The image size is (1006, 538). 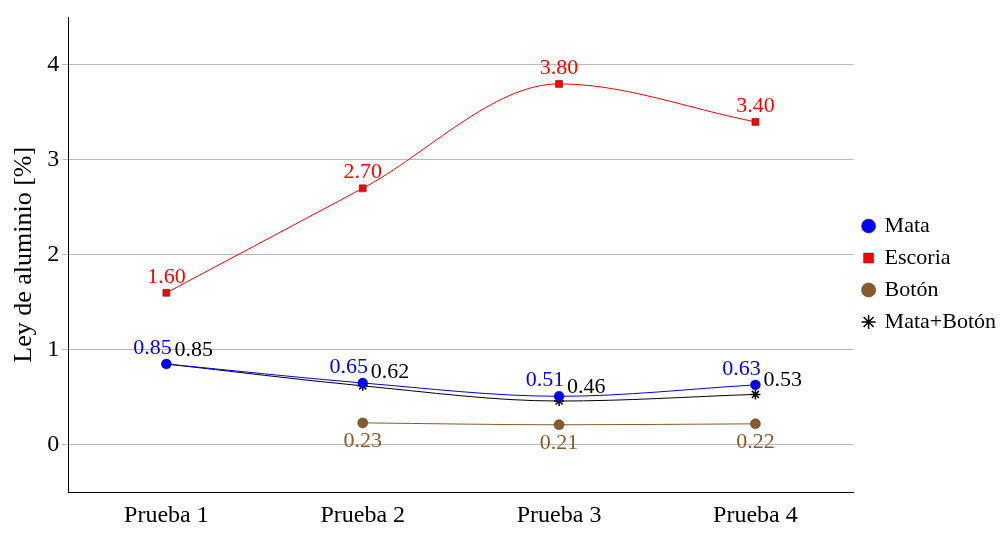 I want to click on x-tick-label: Prueba 1, so click(x=166, y=513).